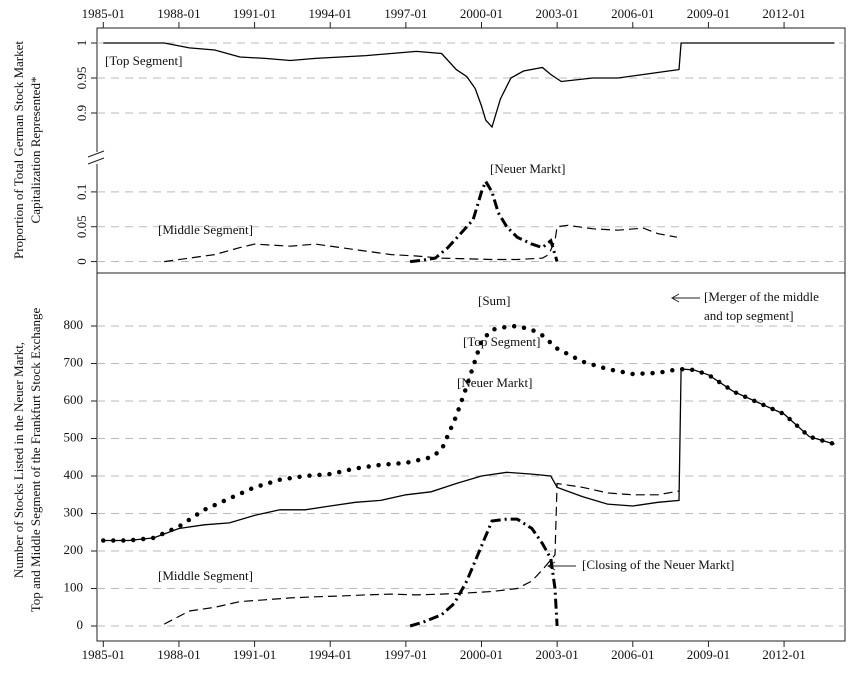 The width and height of the screenshot is (856, 673). I want to click on y-tick-label: 0.05, so click(81, 226).